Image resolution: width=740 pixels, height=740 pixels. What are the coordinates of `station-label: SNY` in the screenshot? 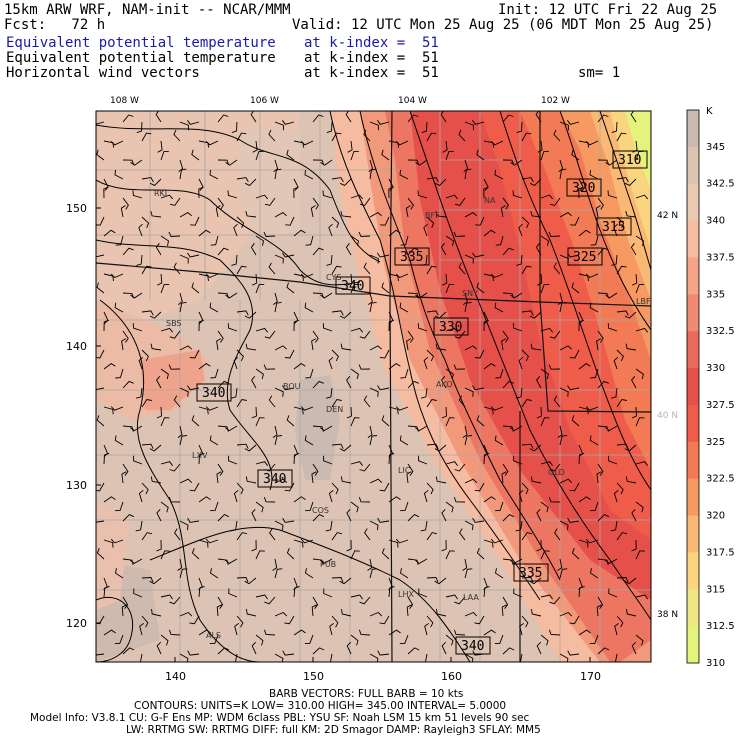 It's located at (470, 293).